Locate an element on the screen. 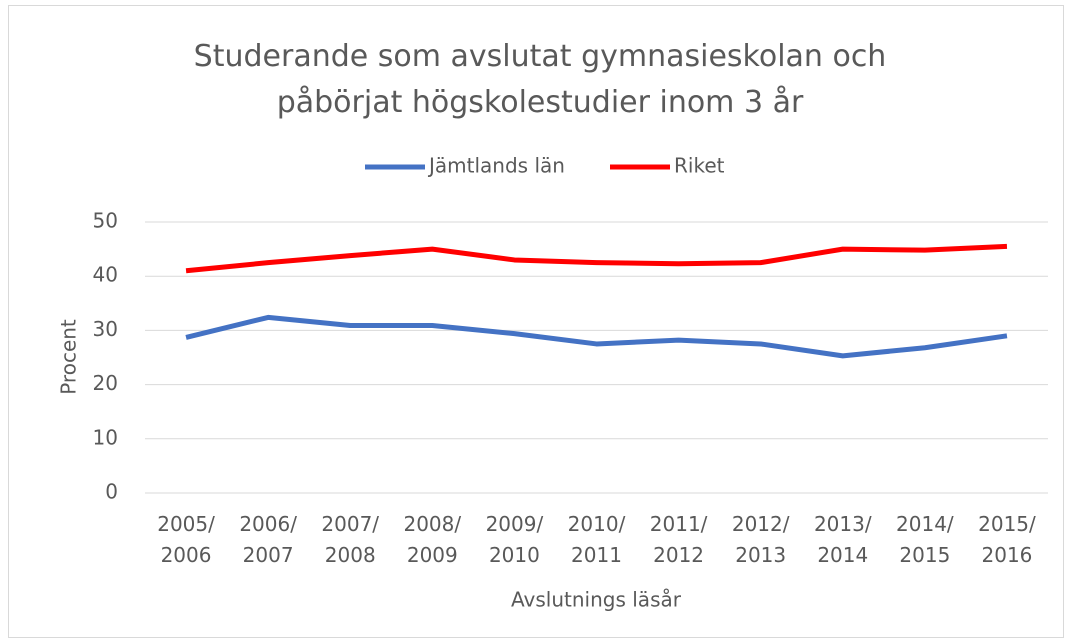 The height and width of the screenshot is (643, 1073). x-tick-label: 2007/2008 is located at coordinates (350, 539).